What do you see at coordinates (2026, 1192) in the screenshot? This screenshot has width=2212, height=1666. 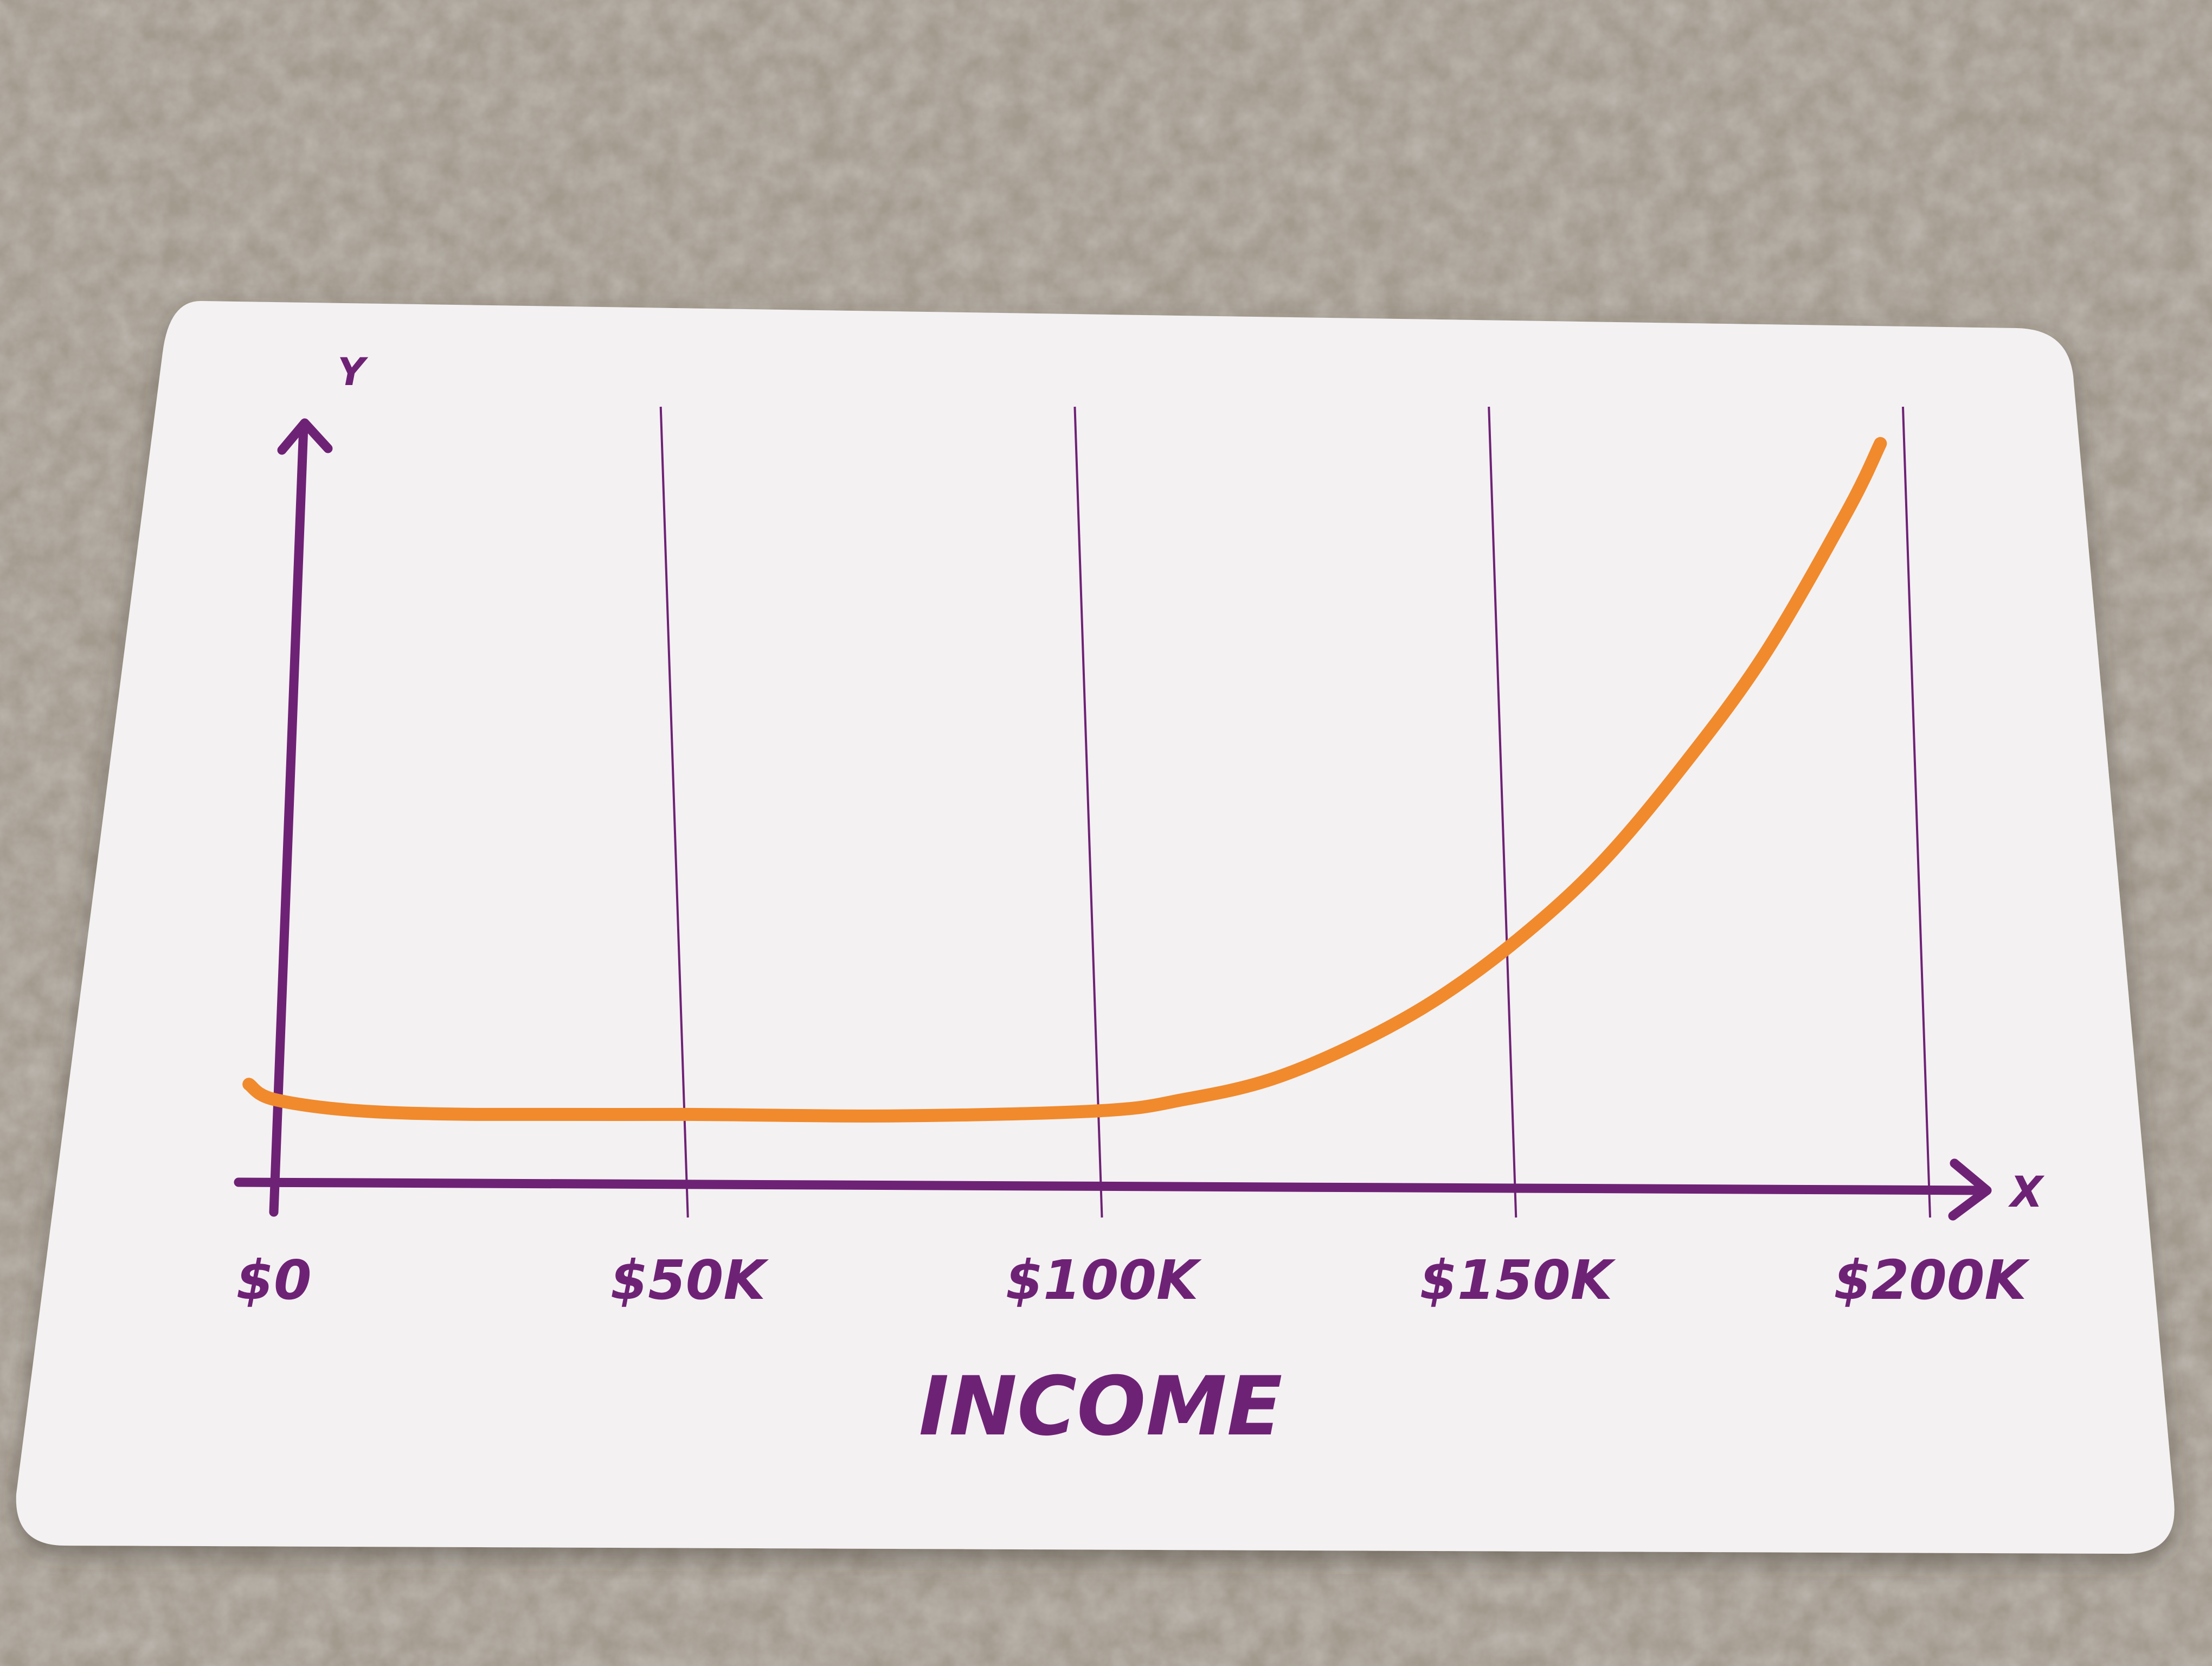 I see `x-axis-letter: X` at bounding box center [2026, 1192].